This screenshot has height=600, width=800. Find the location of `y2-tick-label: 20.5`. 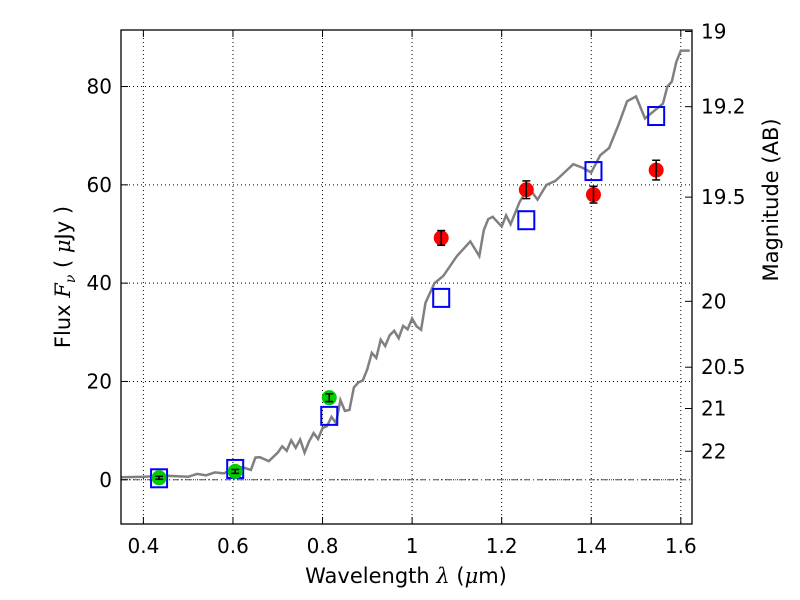

y2-tick-label: 20.5 is located at coordinates (723, 367).